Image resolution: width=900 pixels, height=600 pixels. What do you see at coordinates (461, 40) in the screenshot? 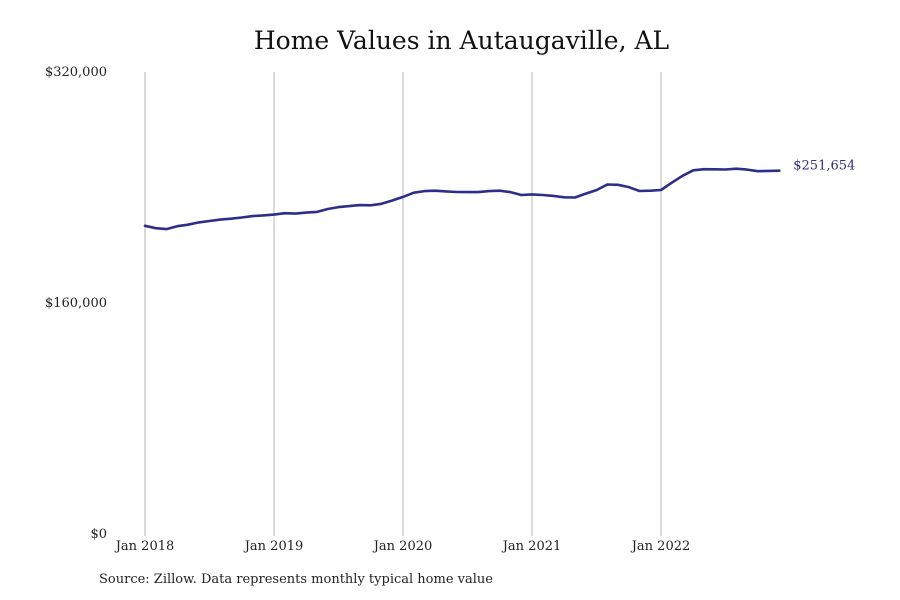
I see `chart-title: Home Values in Autaugaville, AL` at bounding box center [461, 40].